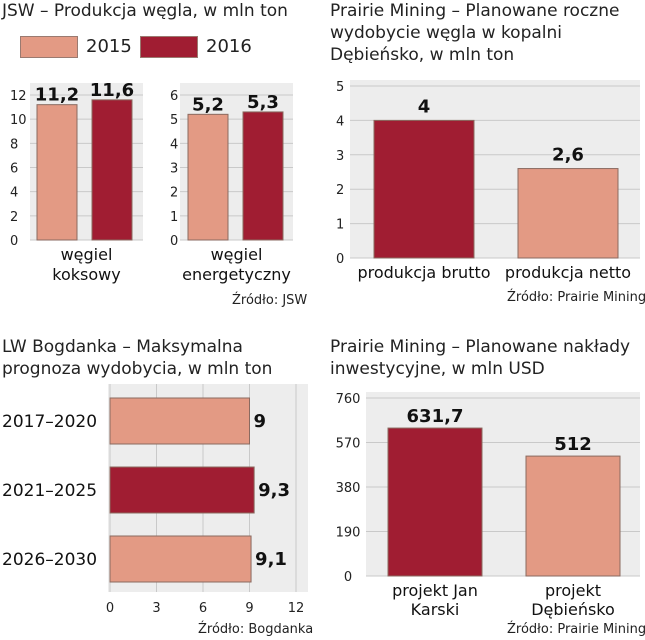  What do you see at coordinates (340, 225) in the screenshot?
I see `chart2-y-tick-label: 1` at bounding box center [340, 225].